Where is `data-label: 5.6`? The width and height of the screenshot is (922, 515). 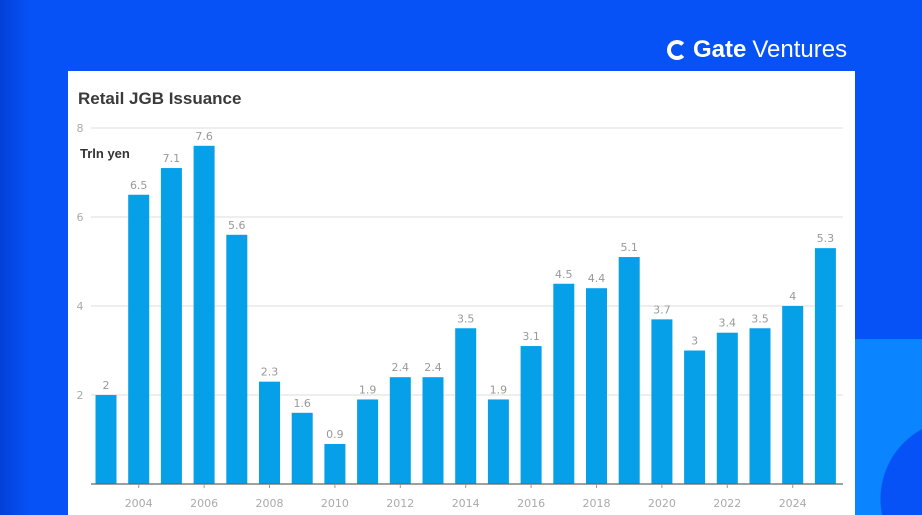 data-label: 5.6 is located at coordinates (237, 225).